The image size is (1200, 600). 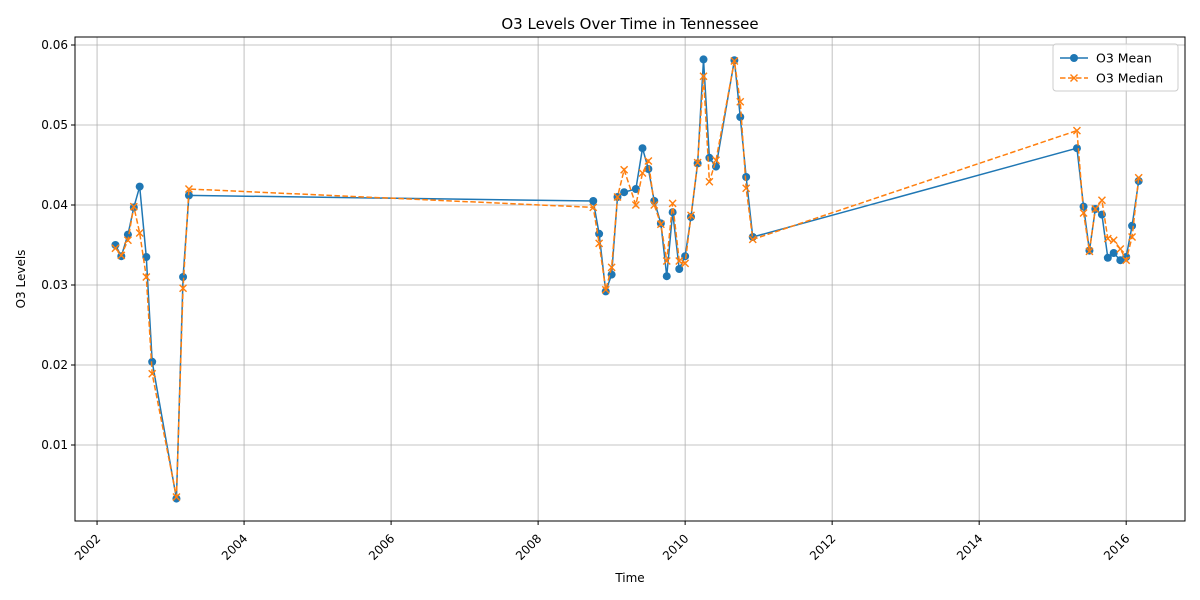 I want to click on legend-label: O3 Median, so click(x=1129, y=78).